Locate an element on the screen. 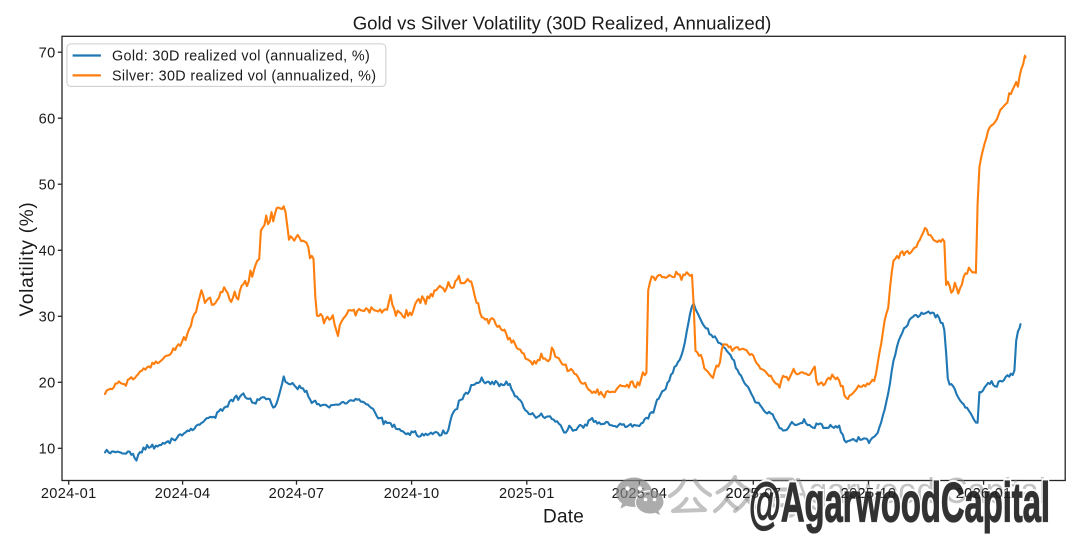 The image size is (1080, 545). svg-text: 20 is located at coordinates (47, 384).